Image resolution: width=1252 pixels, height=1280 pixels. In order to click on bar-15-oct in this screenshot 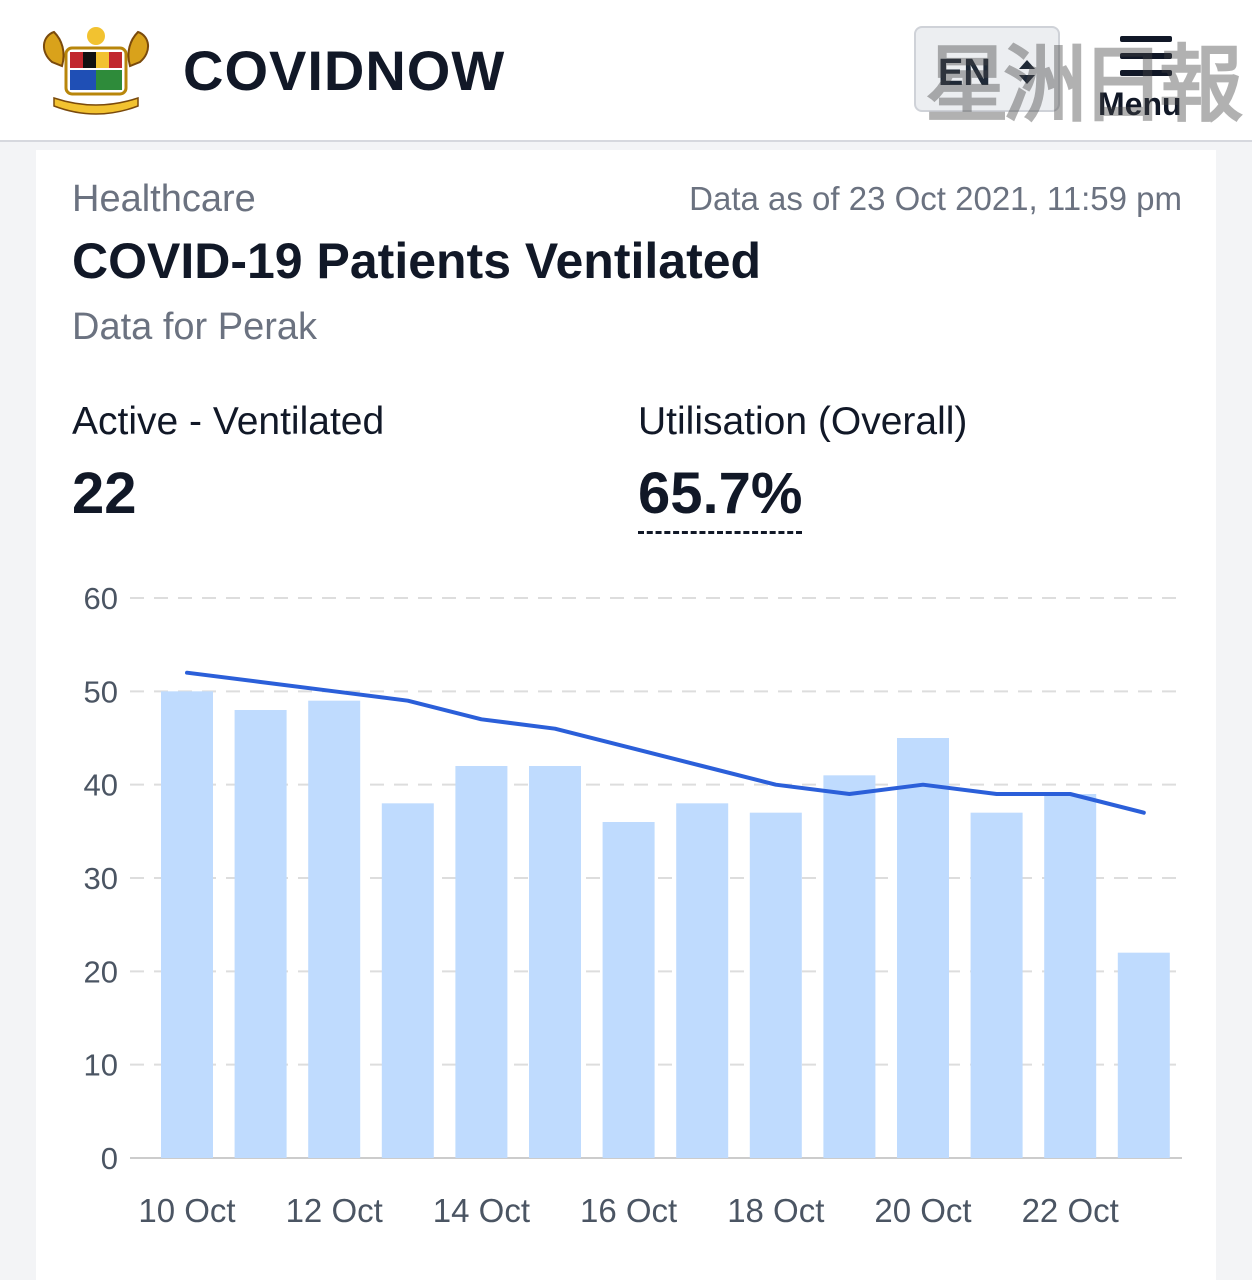, I will do `click(555, 962)`.